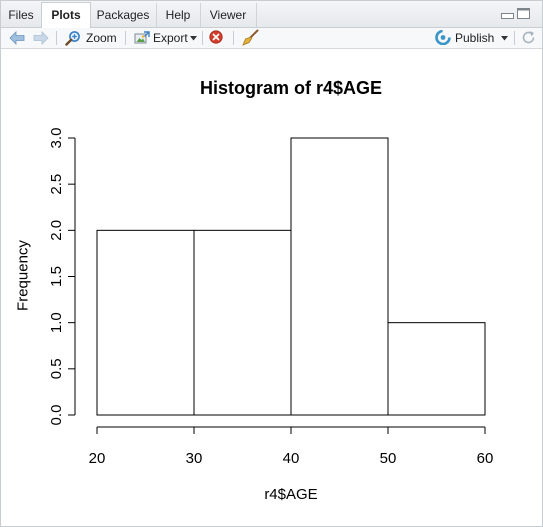  What do you see at coordinates (66, 15) in the screenshot?
I see `tab-plots: Plots` at bounding box center [66, 15].